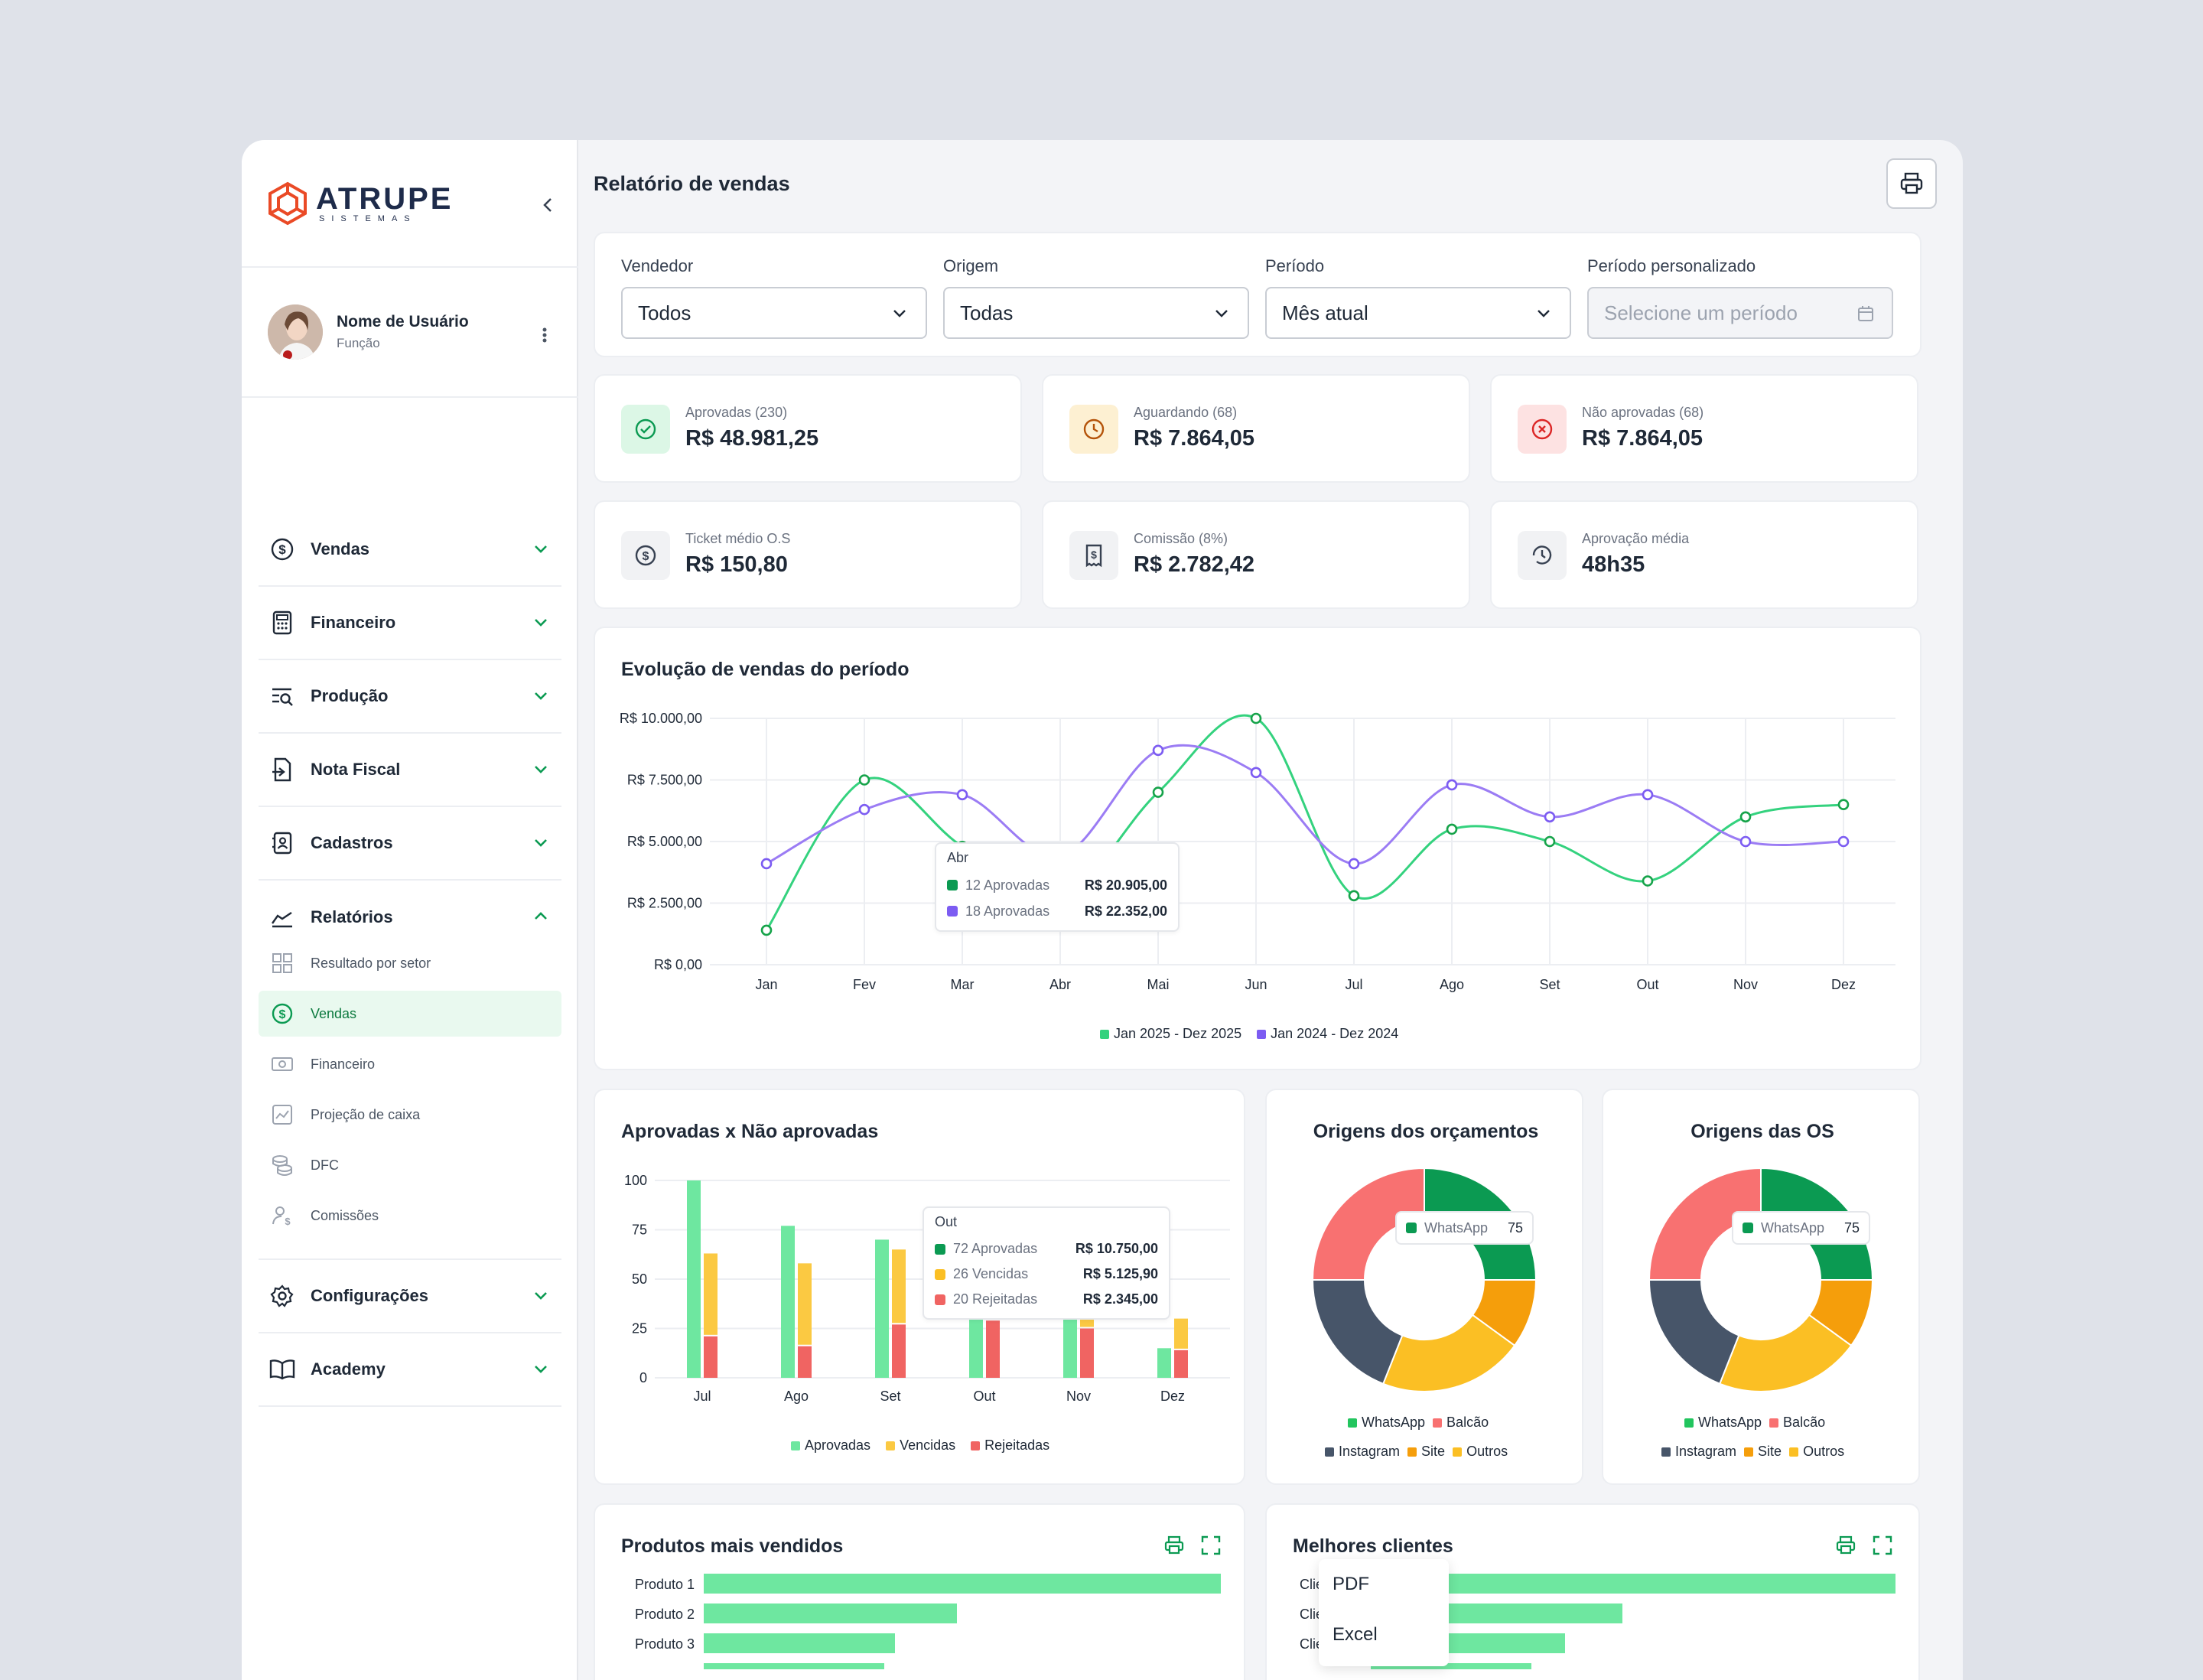 Image resolution: width=2203 pixels, height=1680 pixels. I want to click on export-pdf-option: PDF, so click(1351, 1584).